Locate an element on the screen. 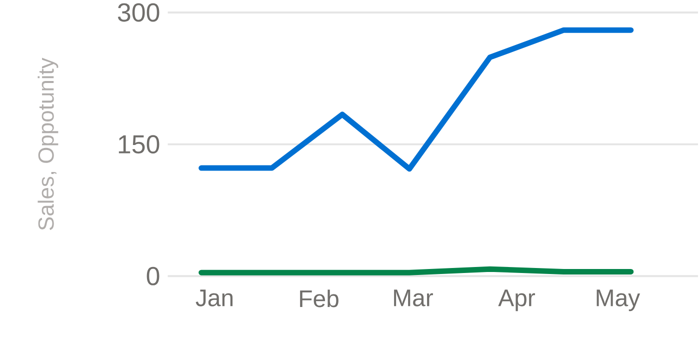  y-axis-title: Sales, Oppotunity is located at coordinates (48, 144).